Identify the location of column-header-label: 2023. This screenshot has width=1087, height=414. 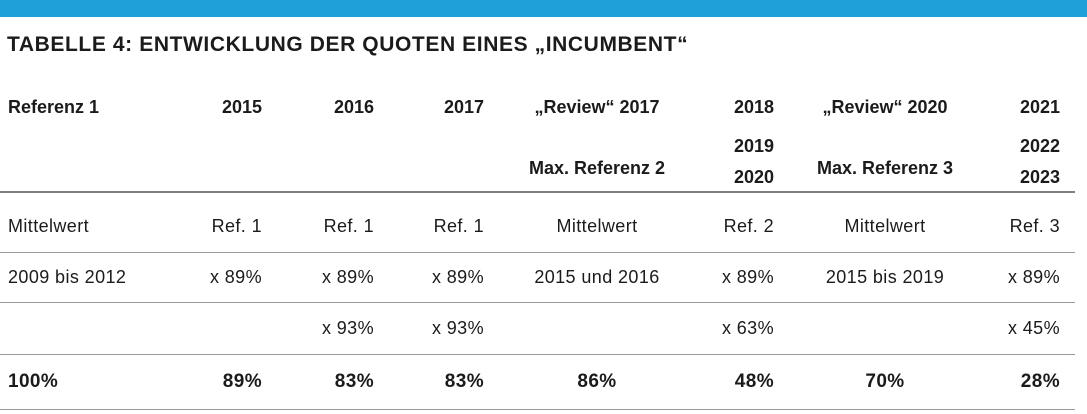
(1039, 177).